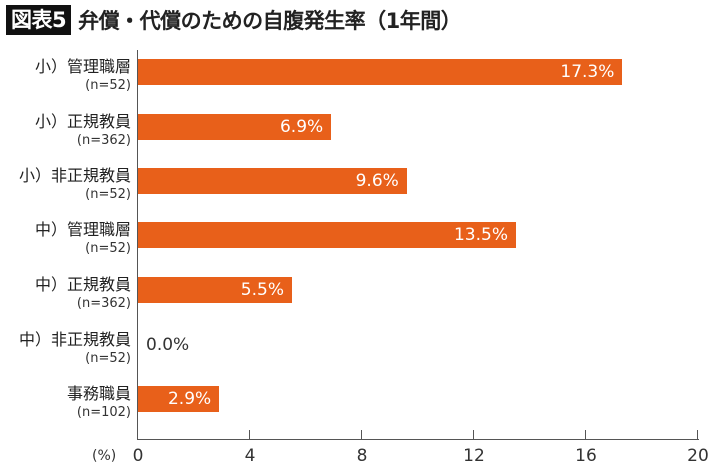 This screenshot has height=473, width=720. I want to click on bar: 13.5%, so click(327, 235).